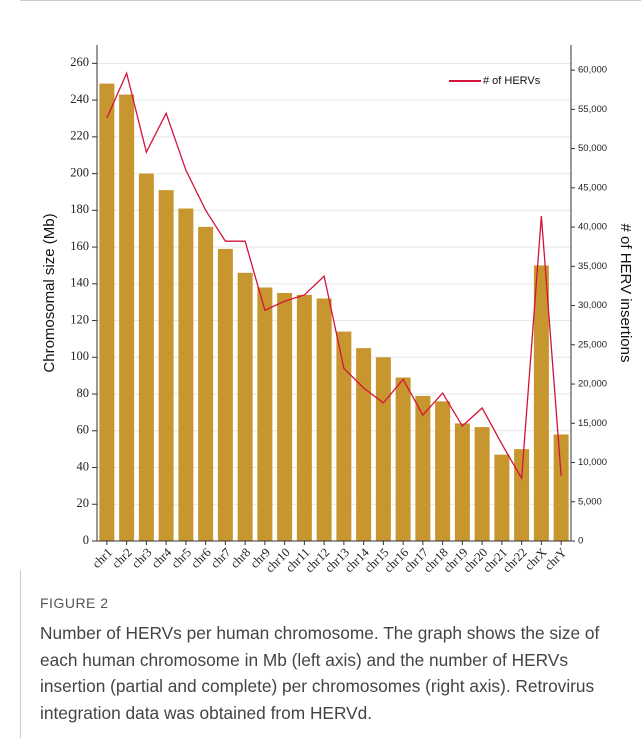 The width and height of the screenshot is (641, 738). I want to click on y-tick-label: 120, so click(79, 319).